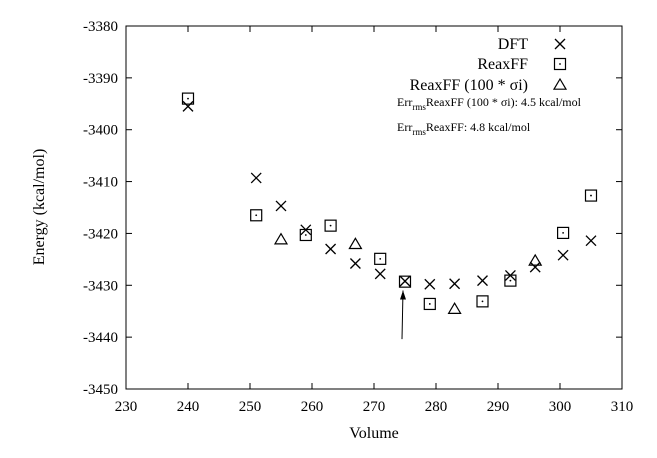 The height and width of the screenshot is (458, 657). What do you see at coordinates (464, 128) in the screenshot?
I see `error-annotation: ErrrmsReaxFF: 4.8 kcal/mol` at bounding box center [464, 128].